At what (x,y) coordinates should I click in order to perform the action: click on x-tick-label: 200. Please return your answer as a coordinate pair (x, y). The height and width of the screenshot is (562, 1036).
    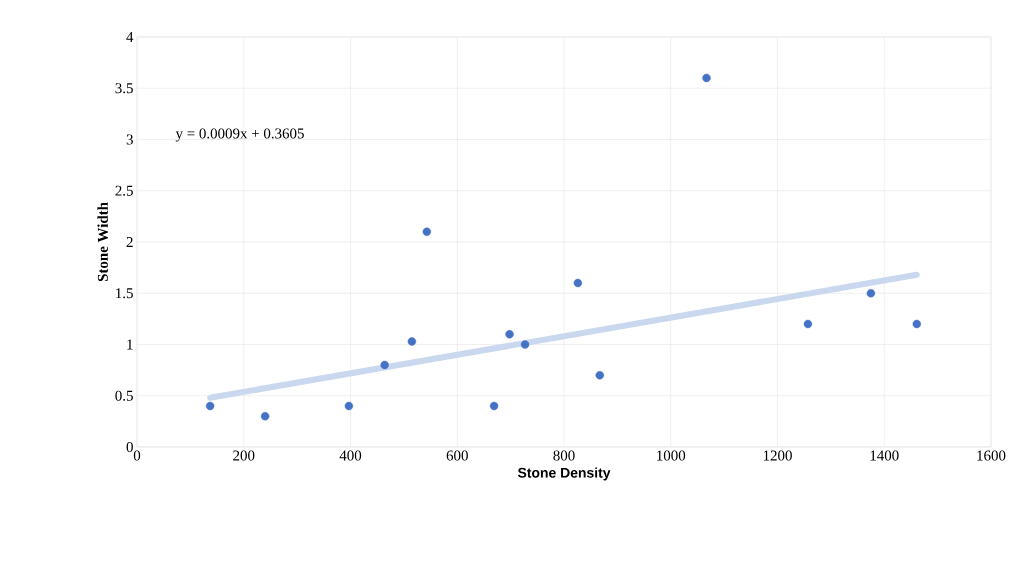
    Looking at the image, I should click on (244, 455).